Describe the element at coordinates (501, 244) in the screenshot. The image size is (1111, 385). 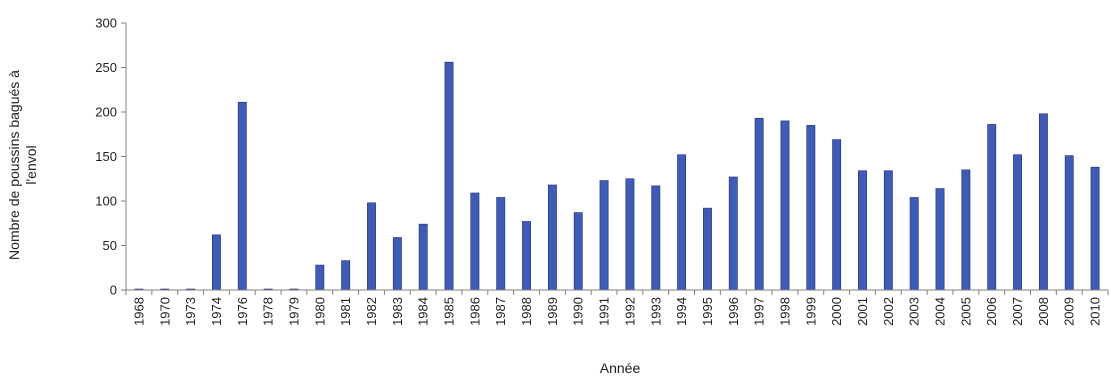
I see `bar-1987` at that location.